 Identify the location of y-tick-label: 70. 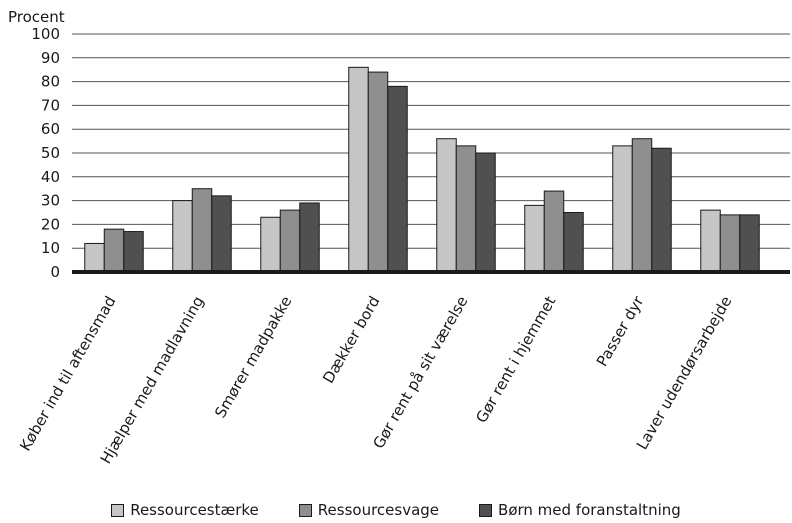
(50, 105).